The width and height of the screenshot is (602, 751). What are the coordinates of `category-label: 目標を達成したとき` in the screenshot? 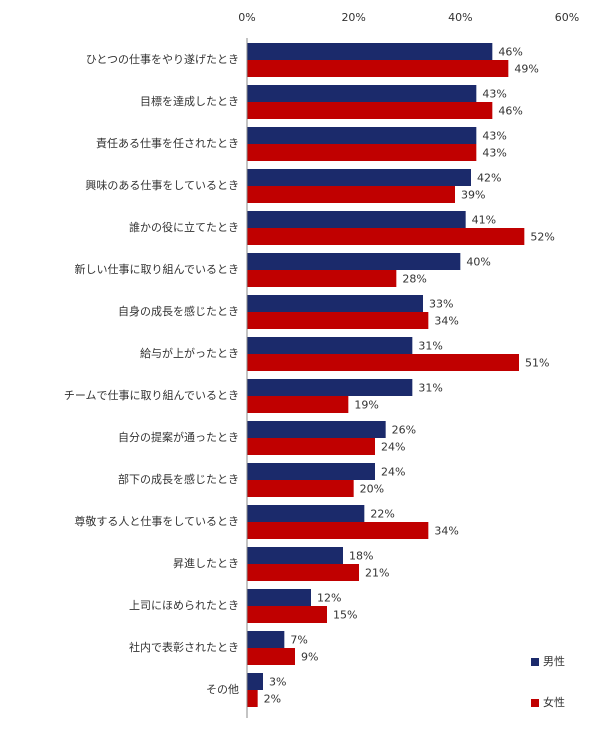 It's located at (189, 101).